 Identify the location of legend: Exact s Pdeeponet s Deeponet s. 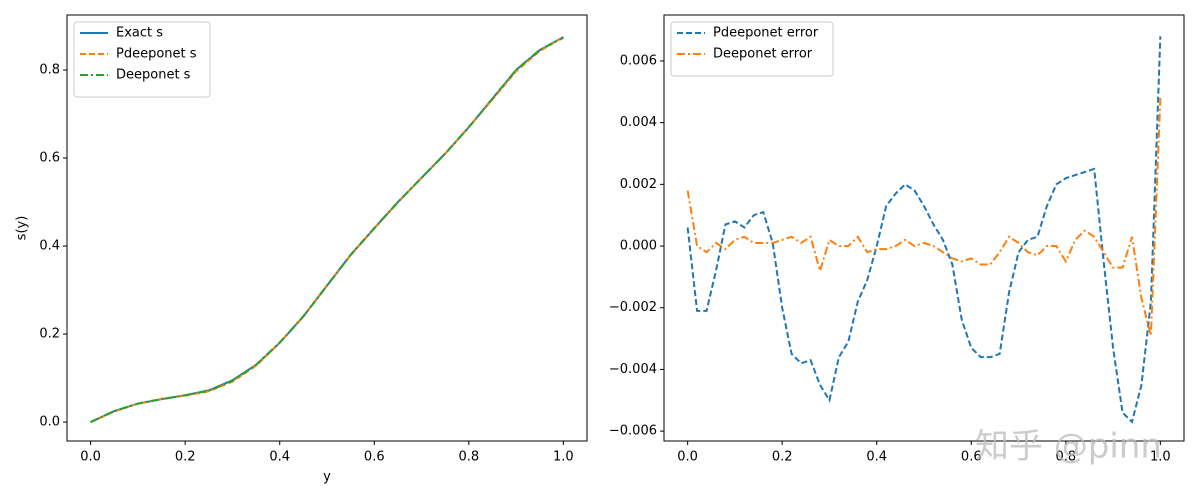
(142, 59).